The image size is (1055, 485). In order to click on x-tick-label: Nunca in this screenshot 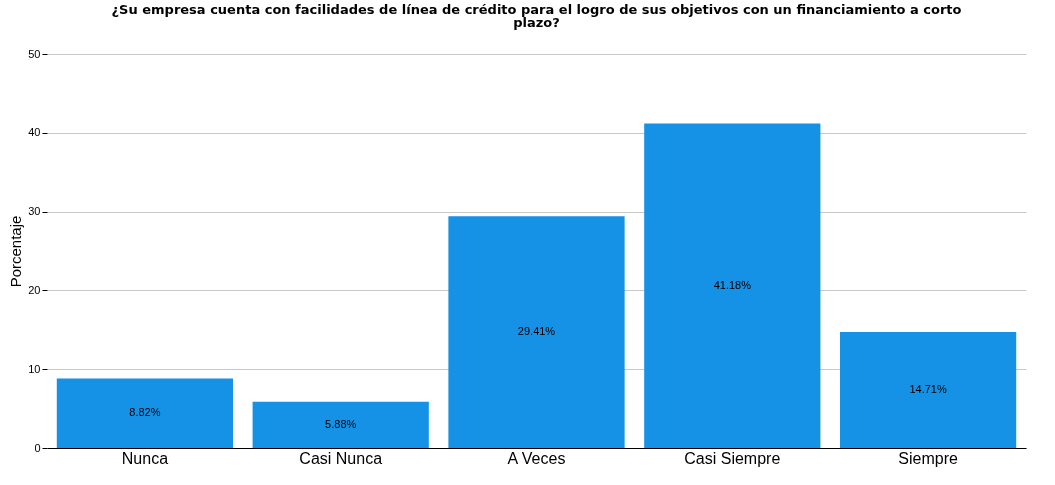, I will do `click(145, 458)`.